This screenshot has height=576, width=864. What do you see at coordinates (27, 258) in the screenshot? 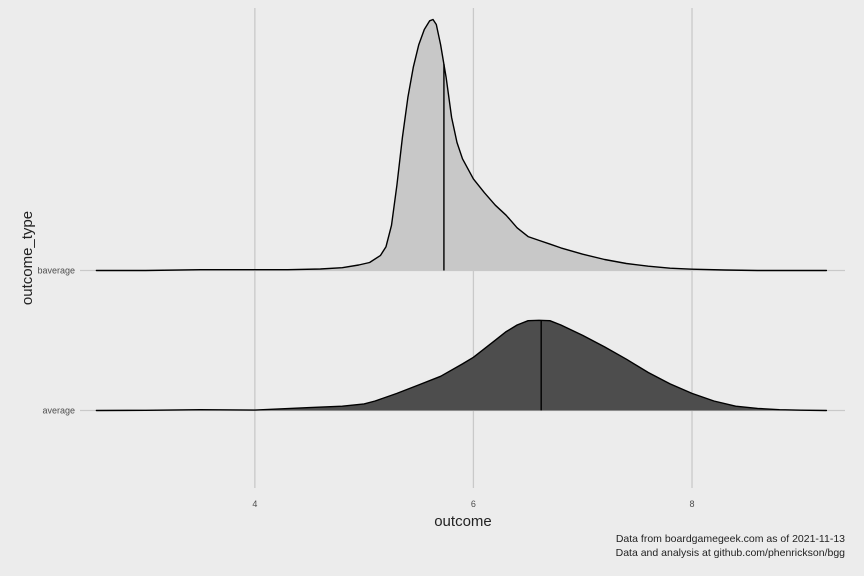
I see `y-axis-title: outcome_type` at bounding box center [27, 258].